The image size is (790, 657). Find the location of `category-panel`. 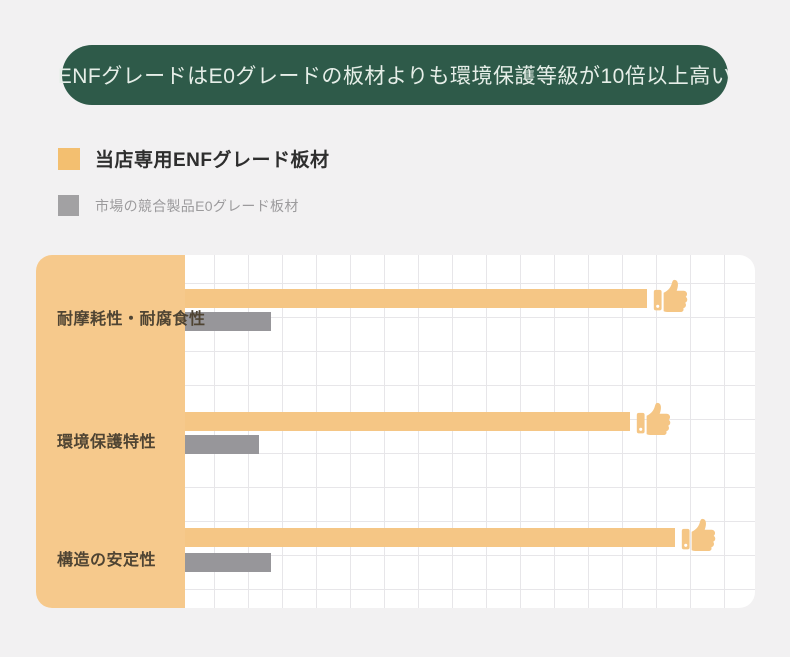

category-panel is located at coordinates (110, 431).